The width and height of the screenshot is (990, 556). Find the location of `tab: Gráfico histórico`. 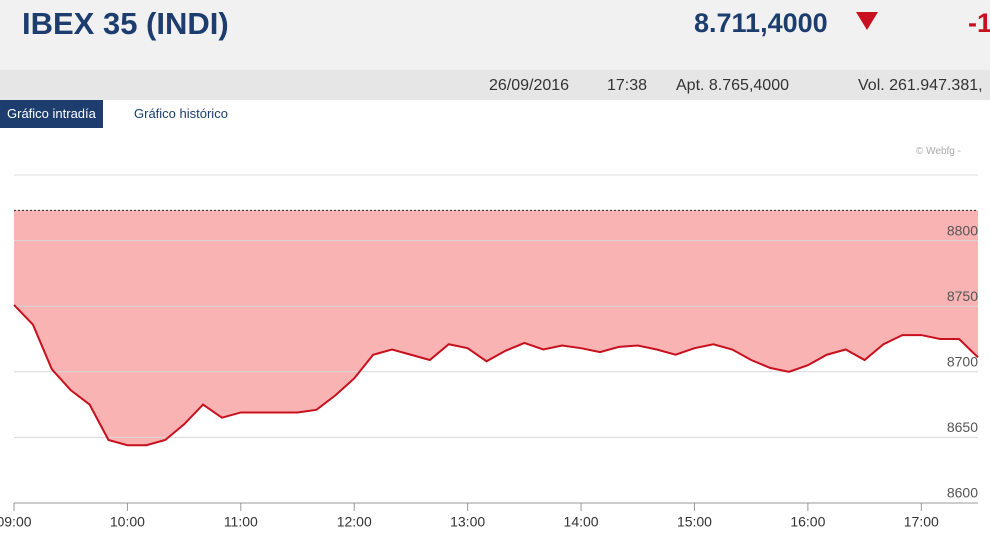

tab: Gráfico histórico is located at coordinates (181, 113).